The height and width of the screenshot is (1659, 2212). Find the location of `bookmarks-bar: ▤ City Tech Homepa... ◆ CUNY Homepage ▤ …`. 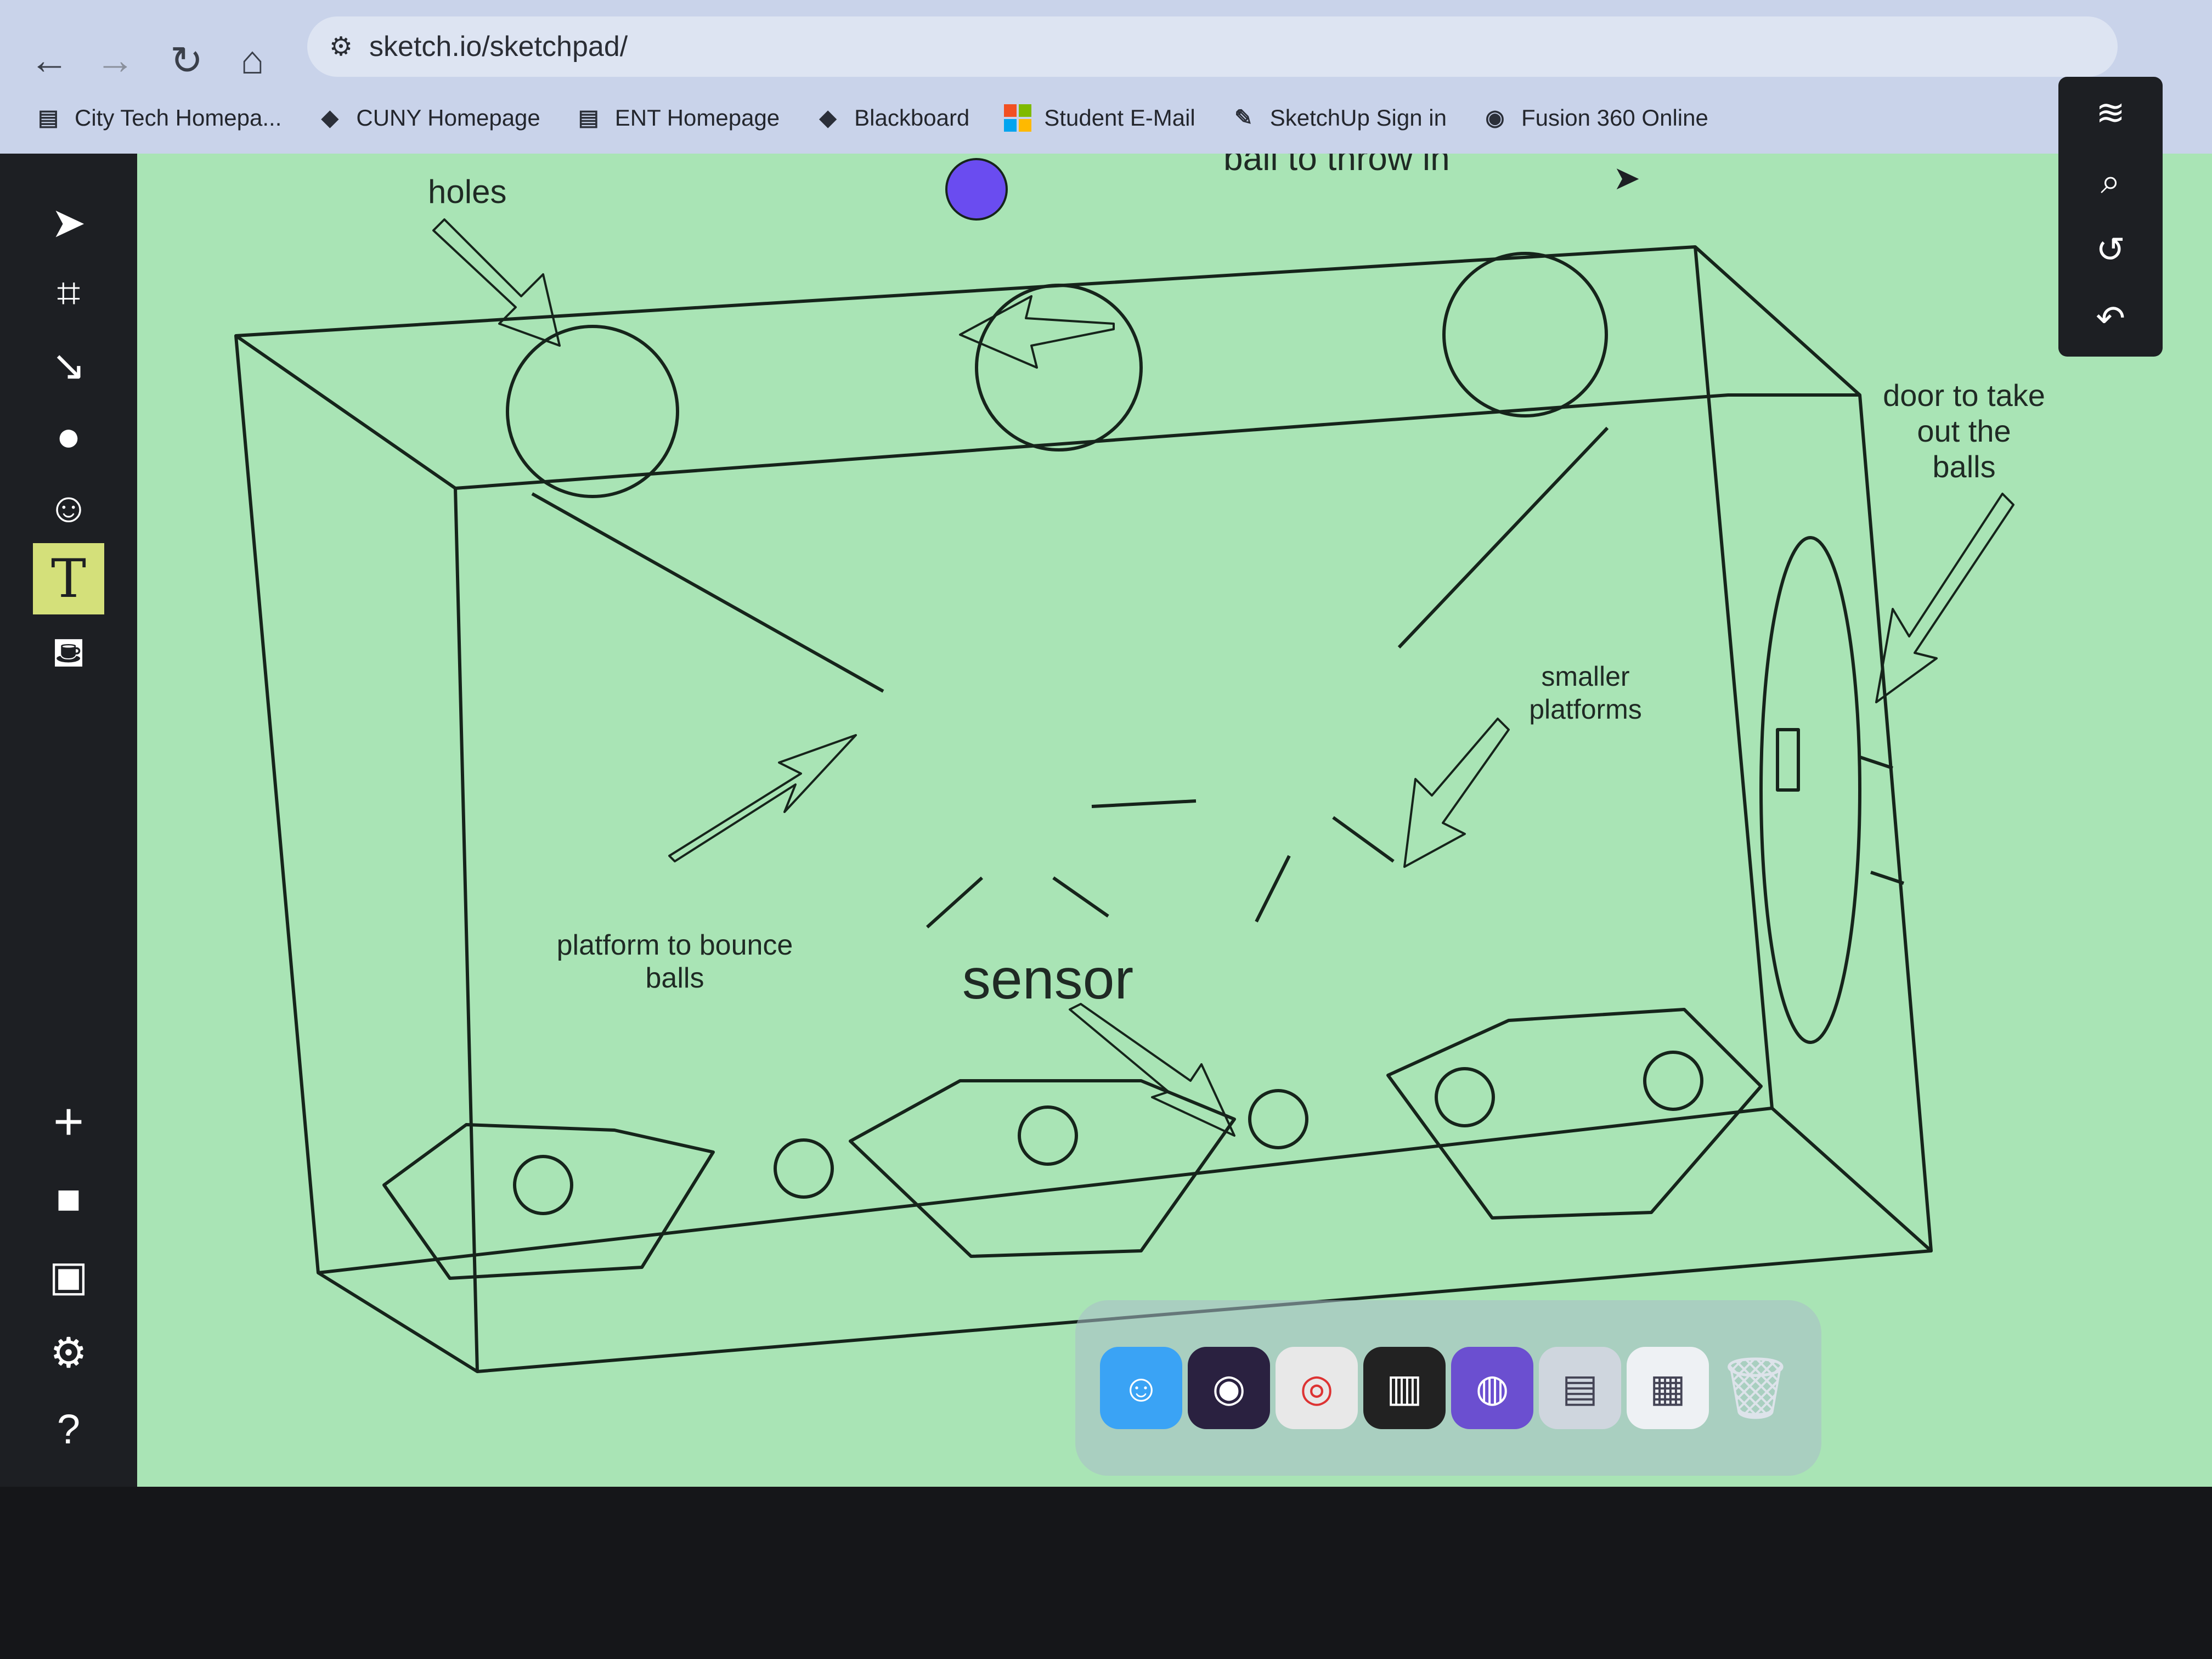

bookmarks-bar: ▤ City Tech Homepa... ◆ CUNY Homepage ▤ … is located at coordinates (1075, 118).